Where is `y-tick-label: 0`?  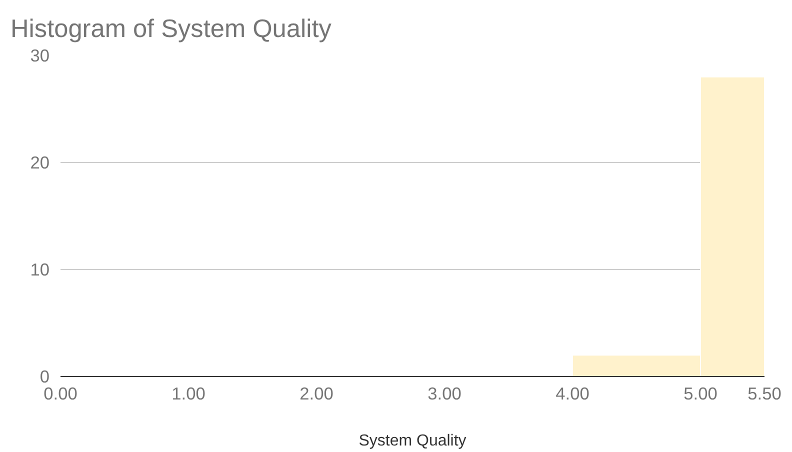 y-tick-label: 0 is located at coordinates (45, 376).